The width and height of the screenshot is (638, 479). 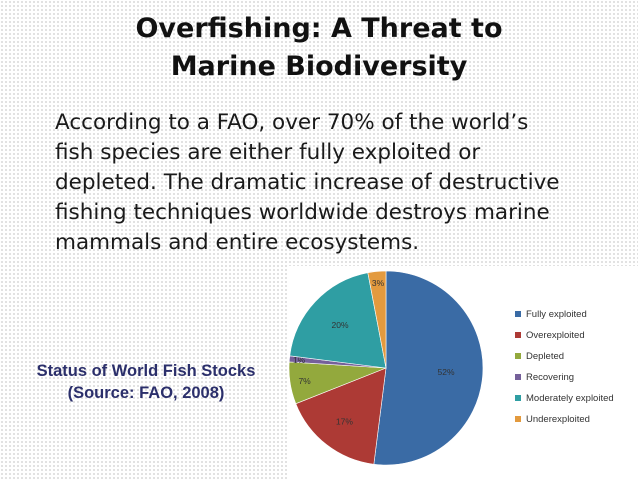 I want to click on slide-title-line-1: Overfishing: A Threat to, so click(x=319, y=28).